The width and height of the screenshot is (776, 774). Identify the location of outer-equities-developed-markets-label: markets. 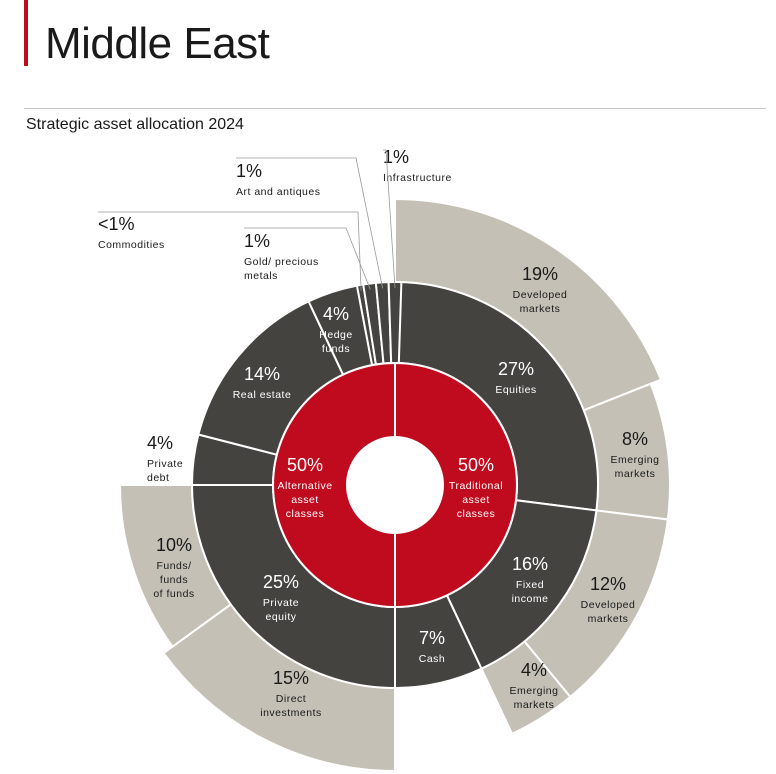
(540, 309).